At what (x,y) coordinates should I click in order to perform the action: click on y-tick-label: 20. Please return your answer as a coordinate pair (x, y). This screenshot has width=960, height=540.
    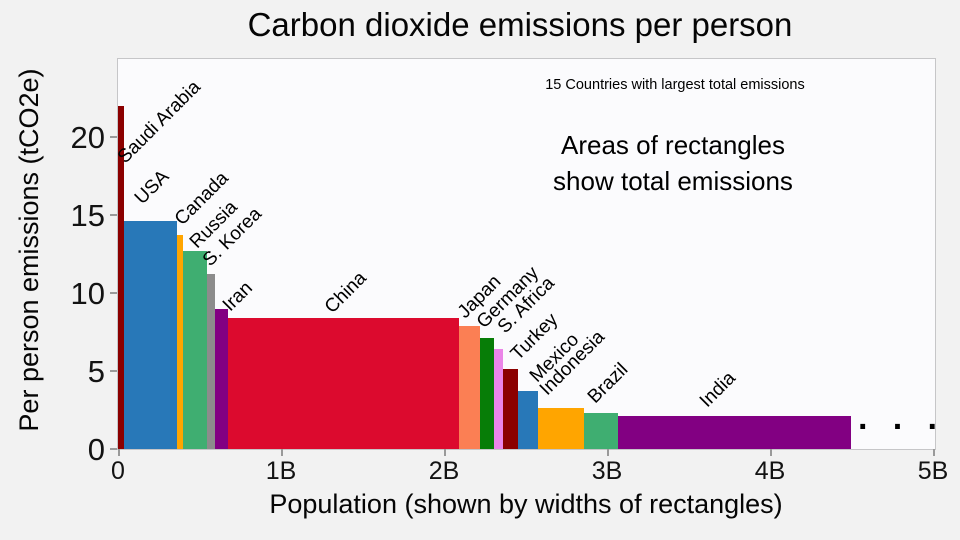
    Looking at the image, I should click on (87, 137).